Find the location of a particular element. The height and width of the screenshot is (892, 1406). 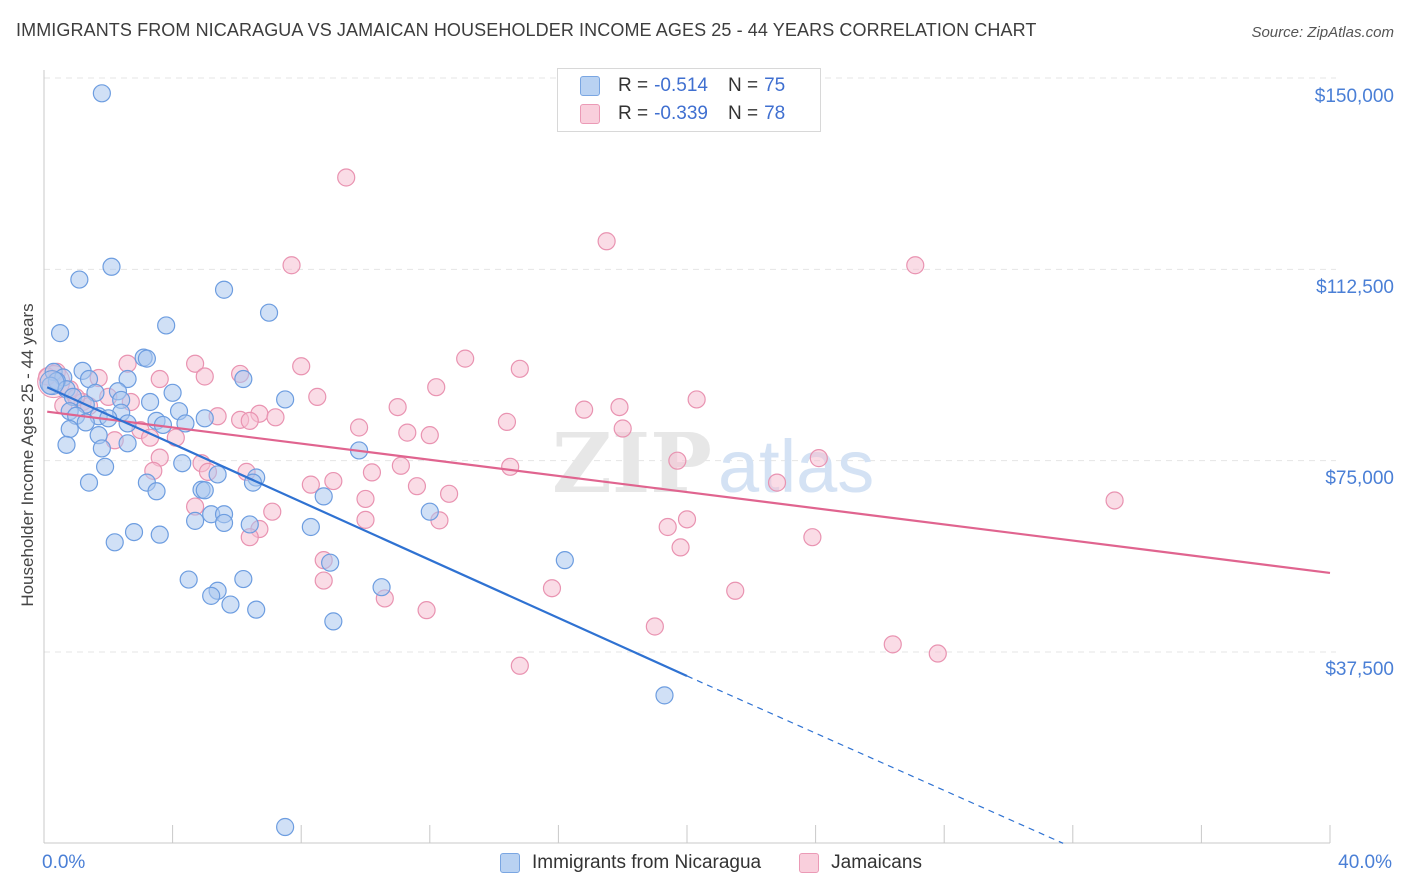

legend-swatch-pink is located at coordinates (590, 114).